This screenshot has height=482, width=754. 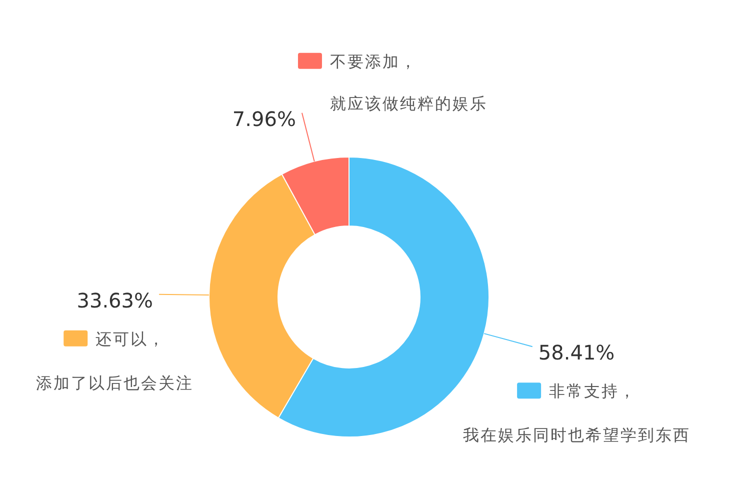 What do you see at coordinates (115, 360) in the screenshot?
I see `category-label: 还可以，添加了以后也会关注` at bounding box center [115, 360].